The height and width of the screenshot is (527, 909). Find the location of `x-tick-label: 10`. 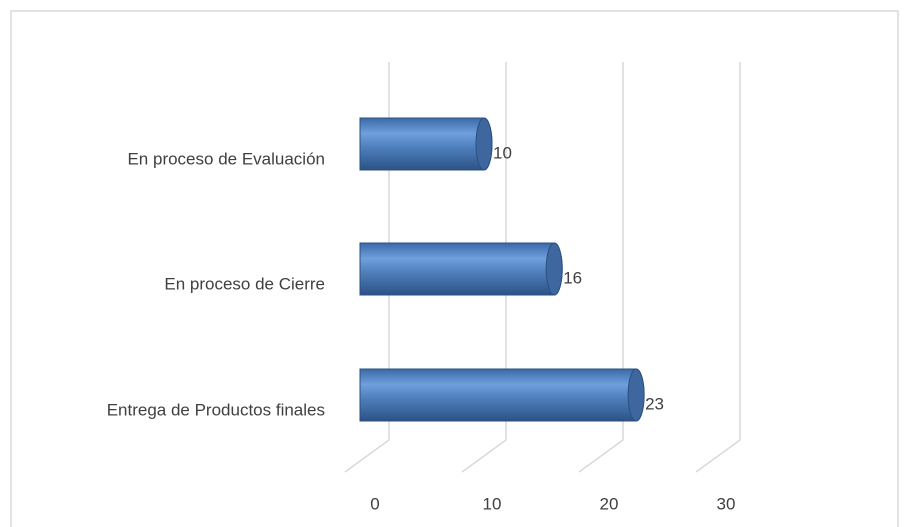

x-tick-label: 10 is located at coordinates (492, 503).